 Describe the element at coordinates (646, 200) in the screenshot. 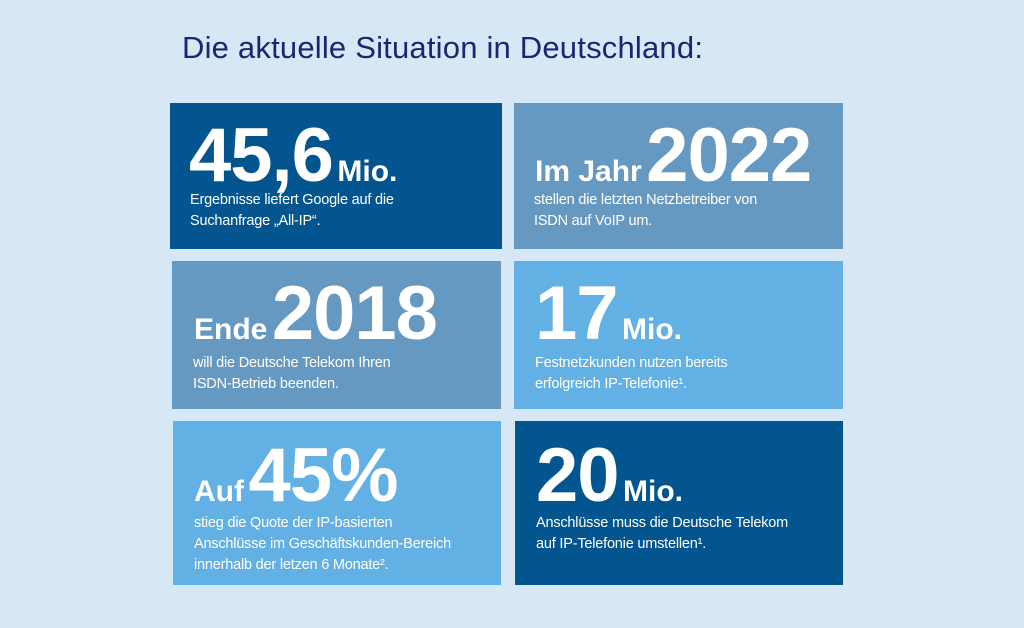

I see `description-line: stellen die letzten Netzbetreiber von` at that location.